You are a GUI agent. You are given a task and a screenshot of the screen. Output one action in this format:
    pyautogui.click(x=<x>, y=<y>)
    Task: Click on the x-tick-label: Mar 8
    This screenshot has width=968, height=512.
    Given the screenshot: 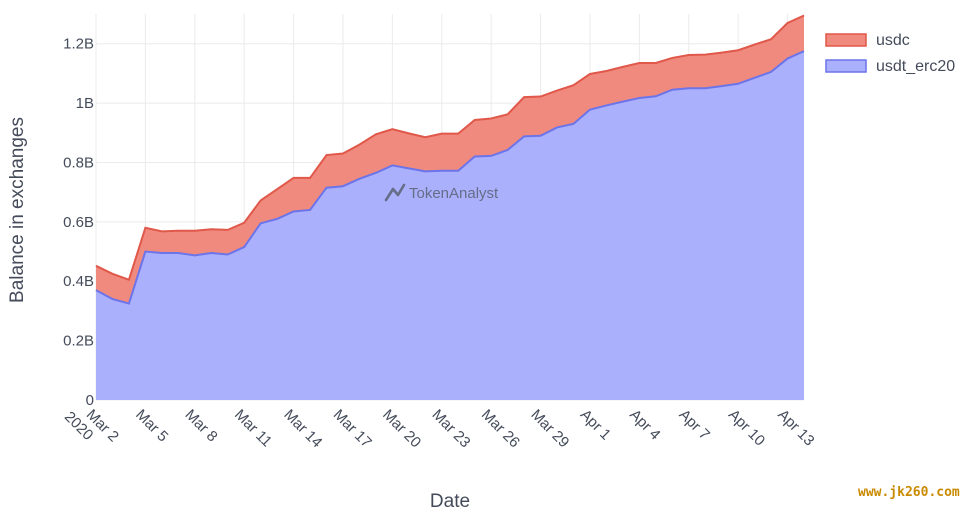 What is the action you would take?
    pyautogui.click(x=201, y=425)
    